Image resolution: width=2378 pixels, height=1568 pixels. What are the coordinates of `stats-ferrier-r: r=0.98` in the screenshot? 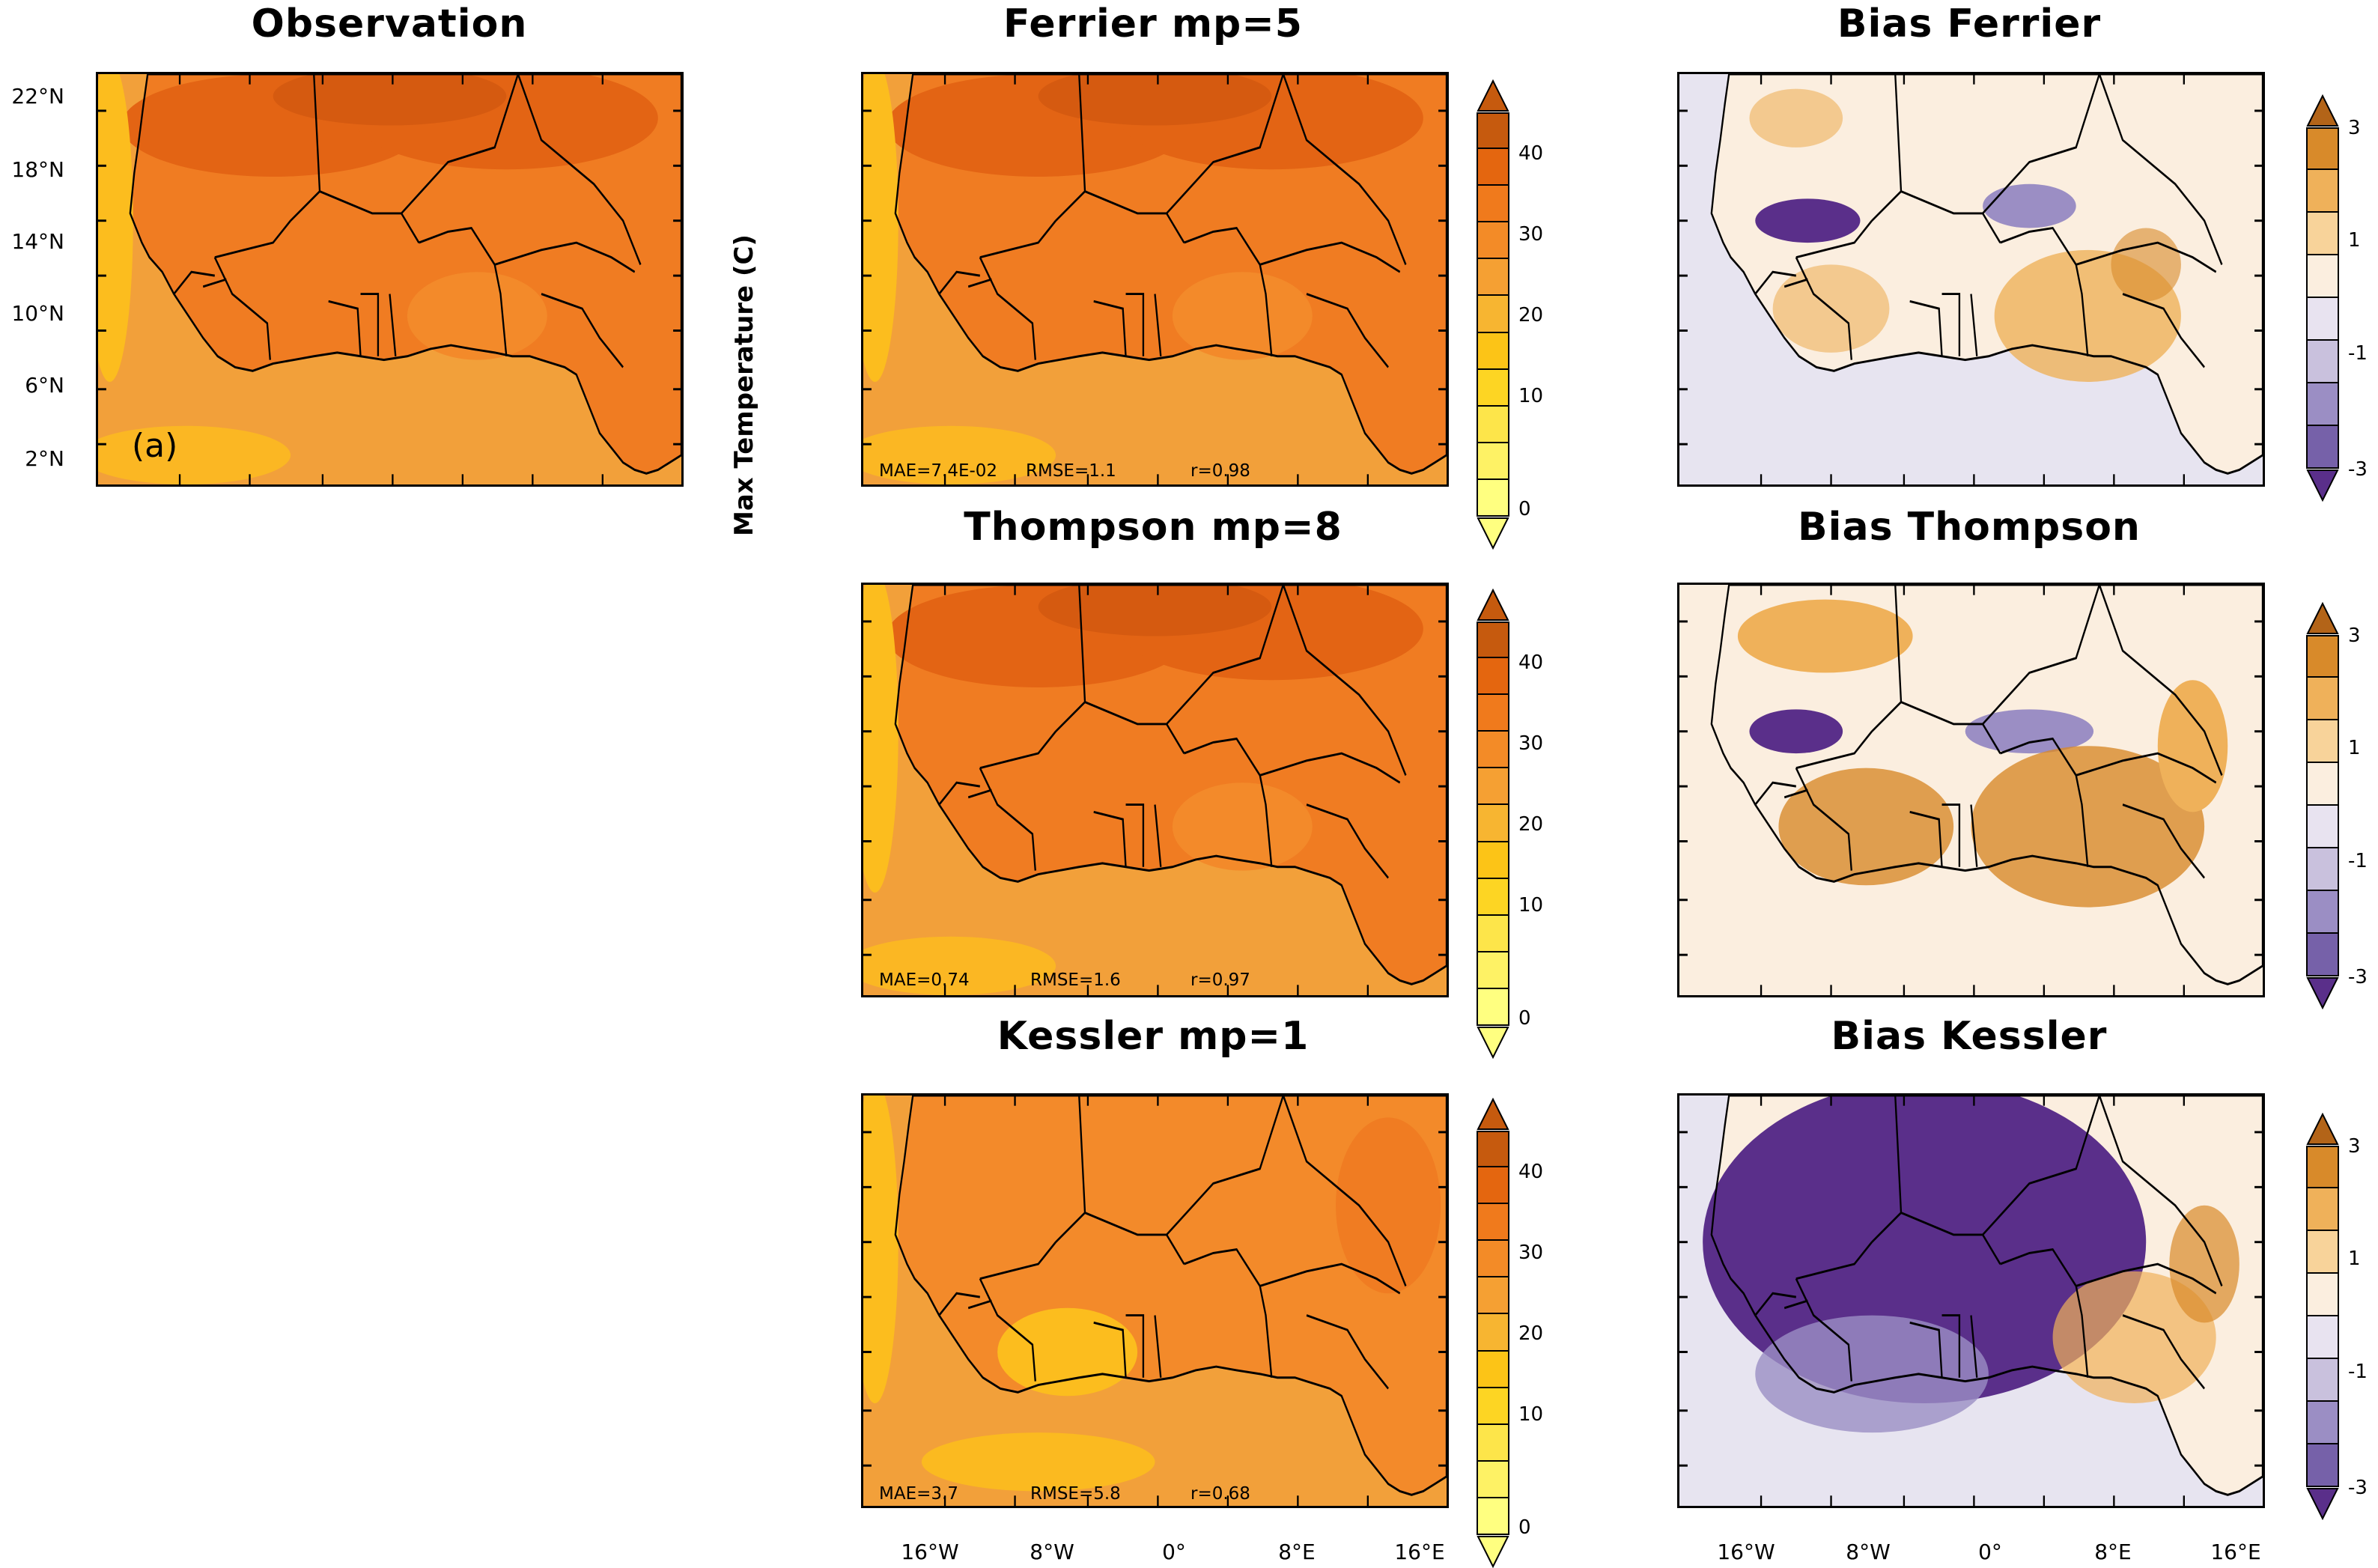 It's located at (1220, 471).